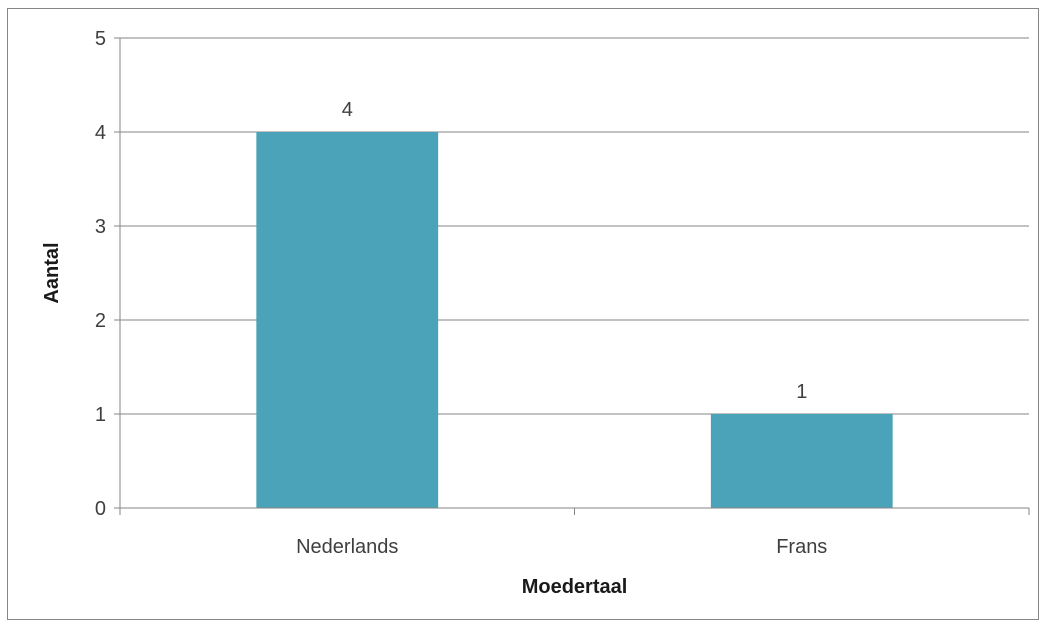 This screenshot has width=1047, height=628. I want to click on y-tick-label: 5, so click(100, 39).